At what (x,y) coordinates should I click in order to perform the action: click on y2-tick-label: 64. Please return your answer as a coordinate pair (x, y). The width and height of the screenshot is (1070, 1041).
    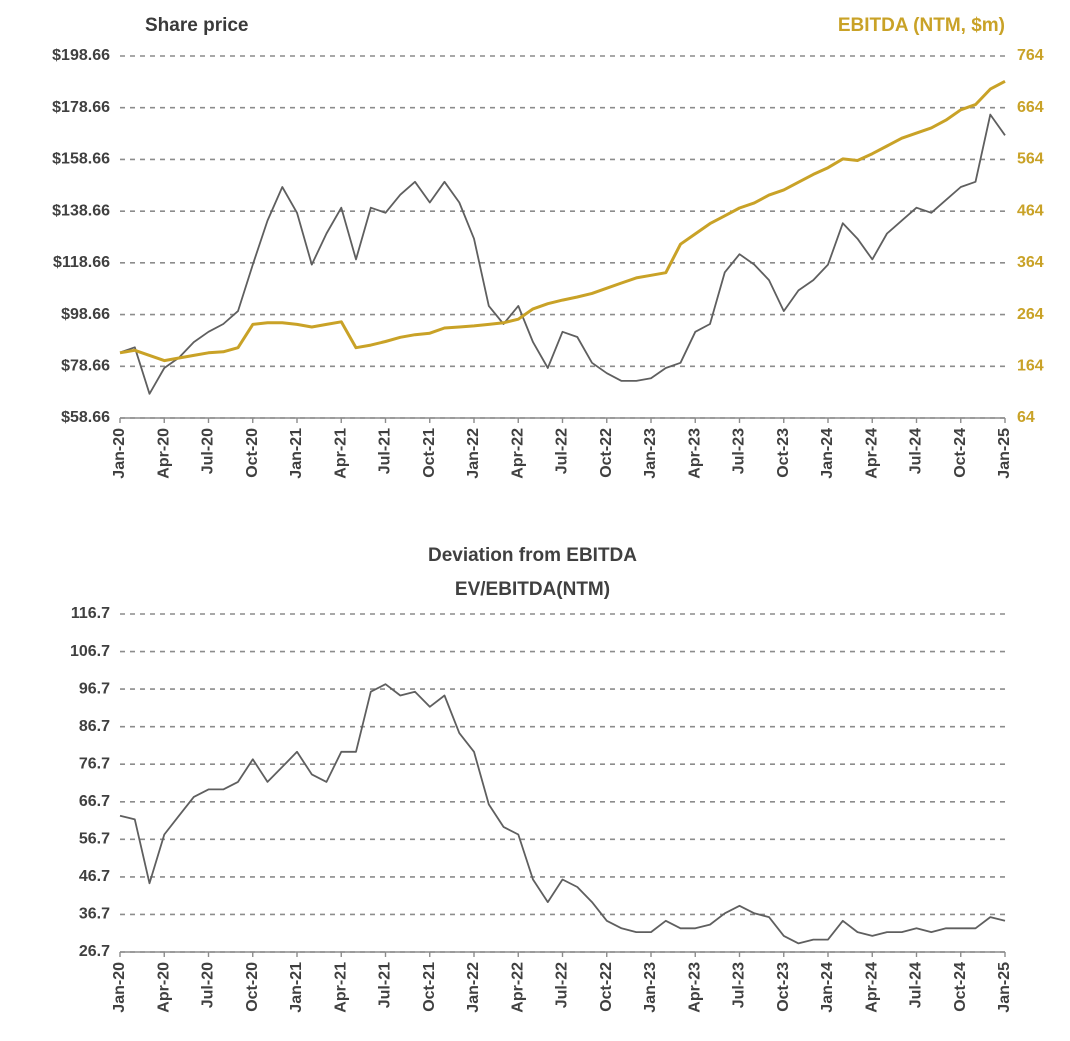
    Looking at the image, I should click on (1026, 417).